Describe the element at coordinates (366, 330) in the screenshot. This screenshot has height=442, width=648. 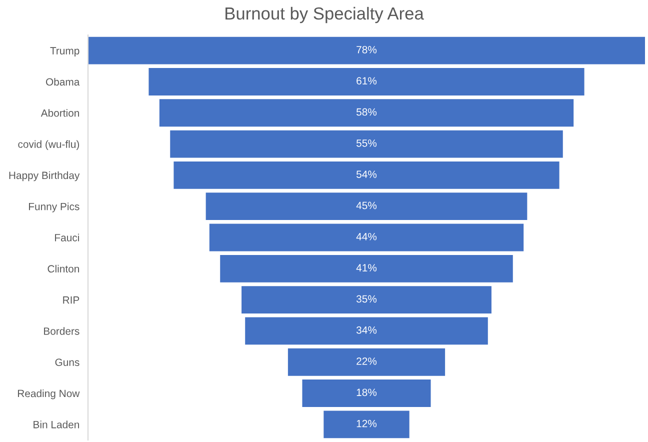
I see `data-label: 34%` at that location.